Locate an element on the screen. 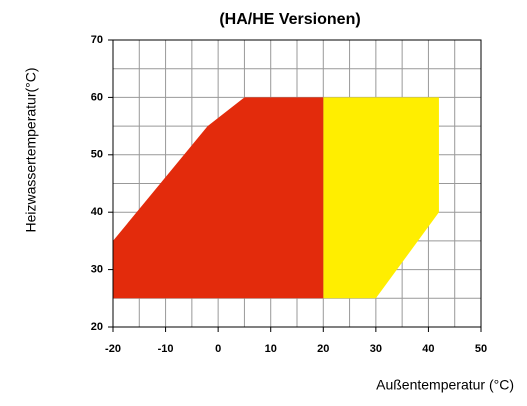  y-tick-label: 60 is located at coordinates (97, 97).